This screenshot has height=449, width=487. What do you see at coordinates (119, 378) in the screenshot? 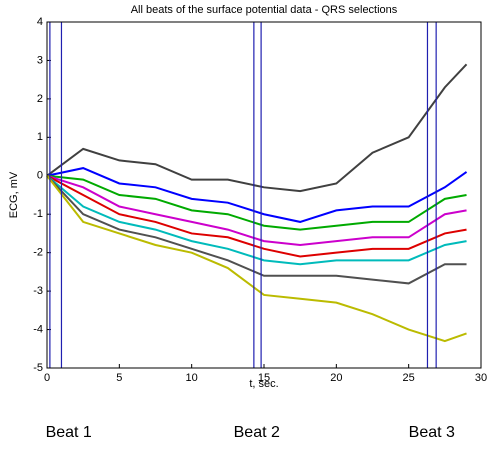
I see `x-tick-label: 5` at bounding box center [119, 378].